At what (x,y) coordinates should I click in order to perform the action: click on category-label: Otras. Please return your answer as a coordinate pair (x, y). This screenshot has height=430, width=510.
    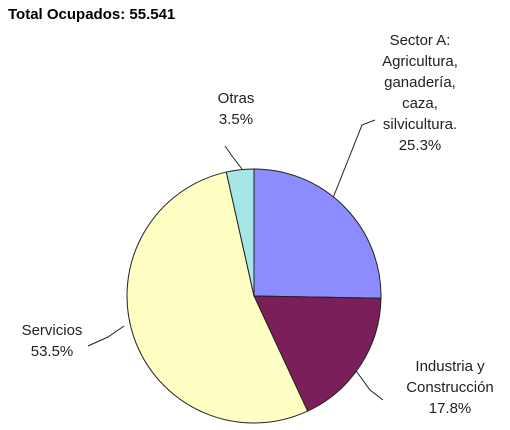
    Looking at the image, I should click on (236, 98).